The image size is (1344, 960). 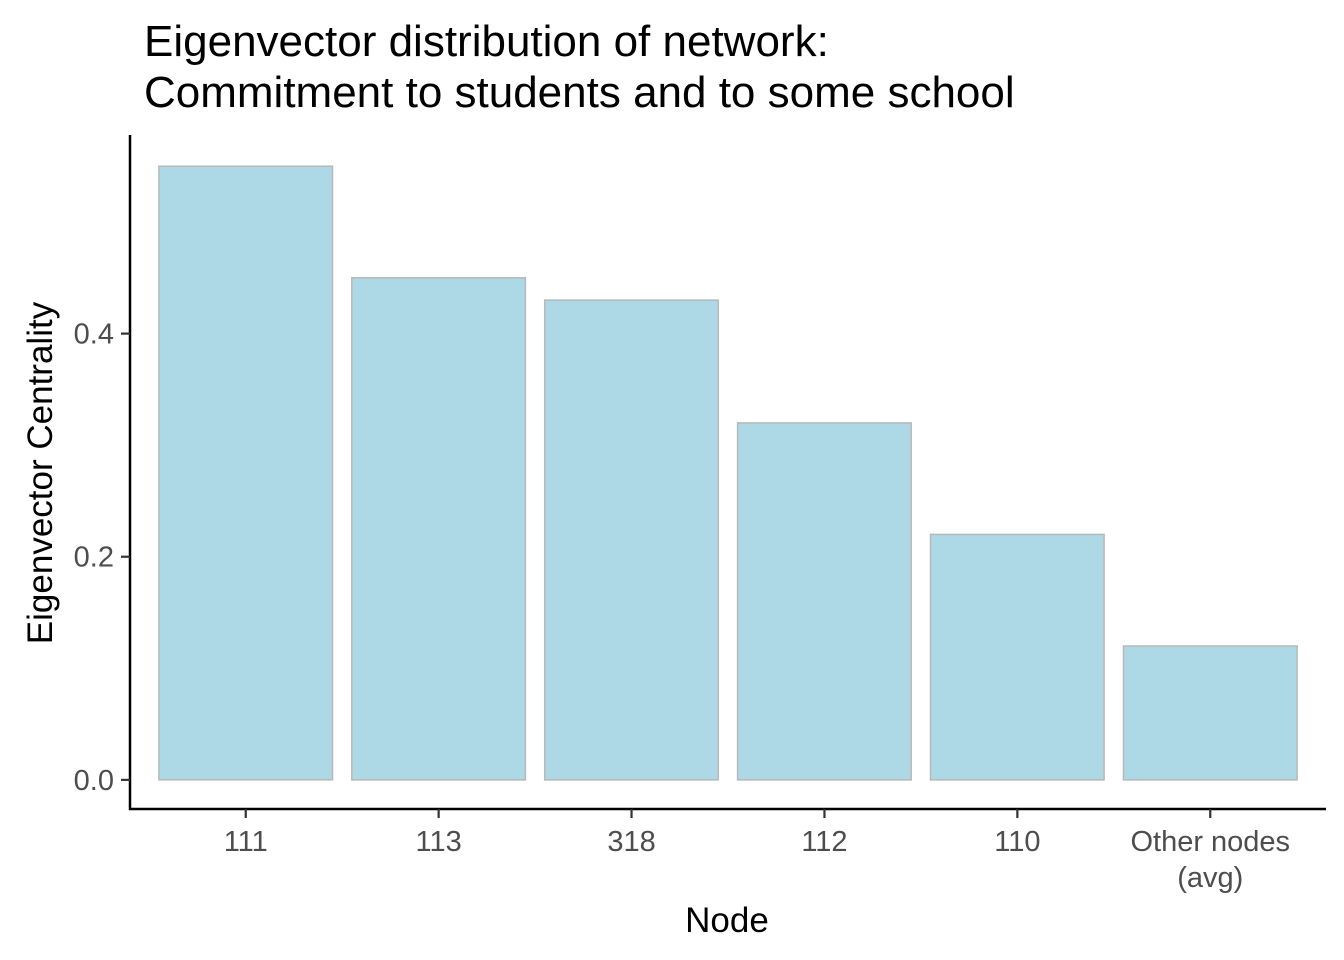 I want to click on x-axis-title: Node, so click(x=727, y=920).